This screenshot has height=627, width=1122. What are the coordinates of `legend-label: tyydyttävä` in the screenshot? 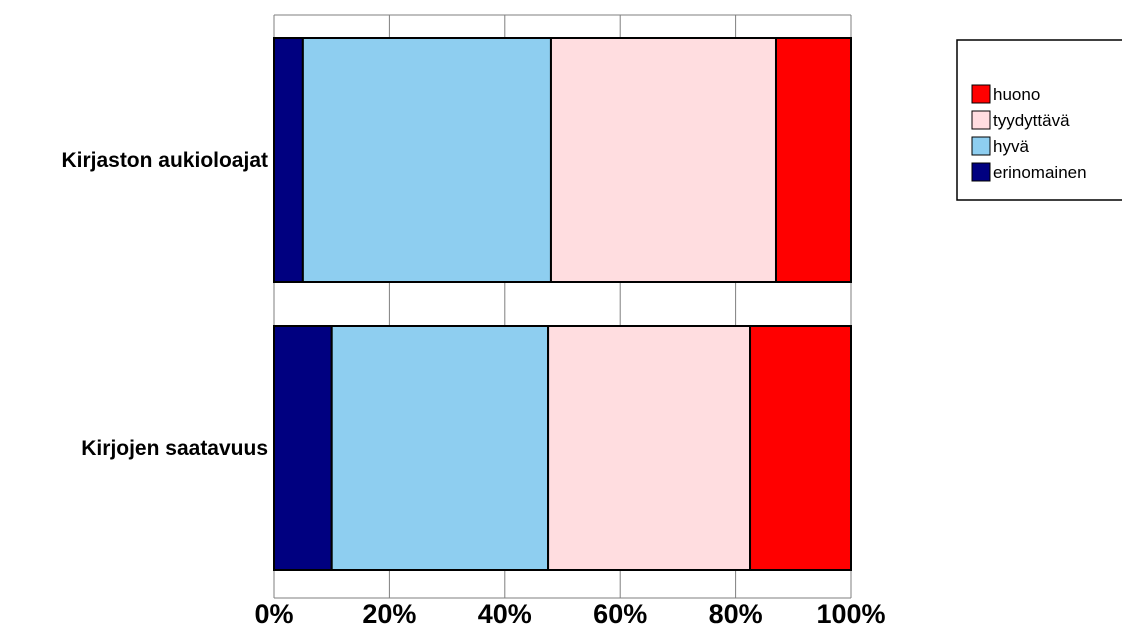 It's located at (1031, 120).